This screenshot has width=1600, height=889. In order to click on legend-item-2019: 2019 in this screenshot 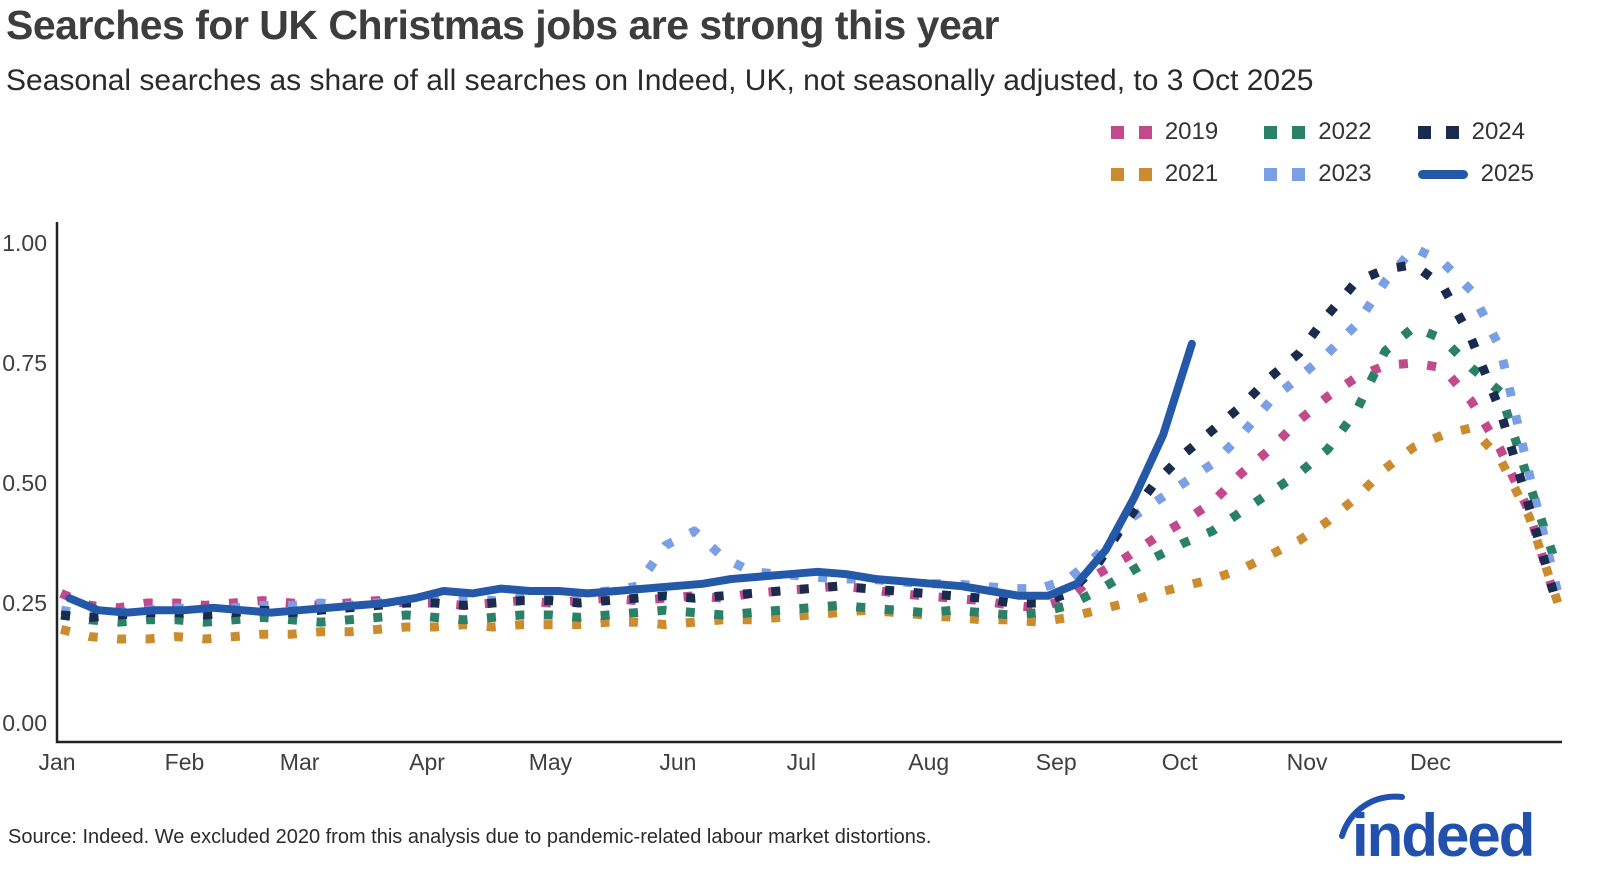, I will do `click(1164, 131)`.